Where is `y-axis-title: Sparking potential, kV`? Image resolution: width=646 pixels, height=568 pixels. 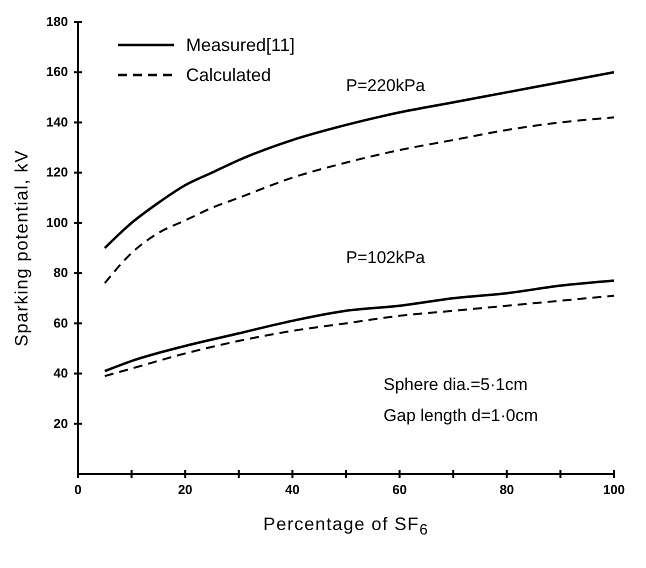
y-axis-title: Sparking potential, kV is located at coordinates (22, 248).